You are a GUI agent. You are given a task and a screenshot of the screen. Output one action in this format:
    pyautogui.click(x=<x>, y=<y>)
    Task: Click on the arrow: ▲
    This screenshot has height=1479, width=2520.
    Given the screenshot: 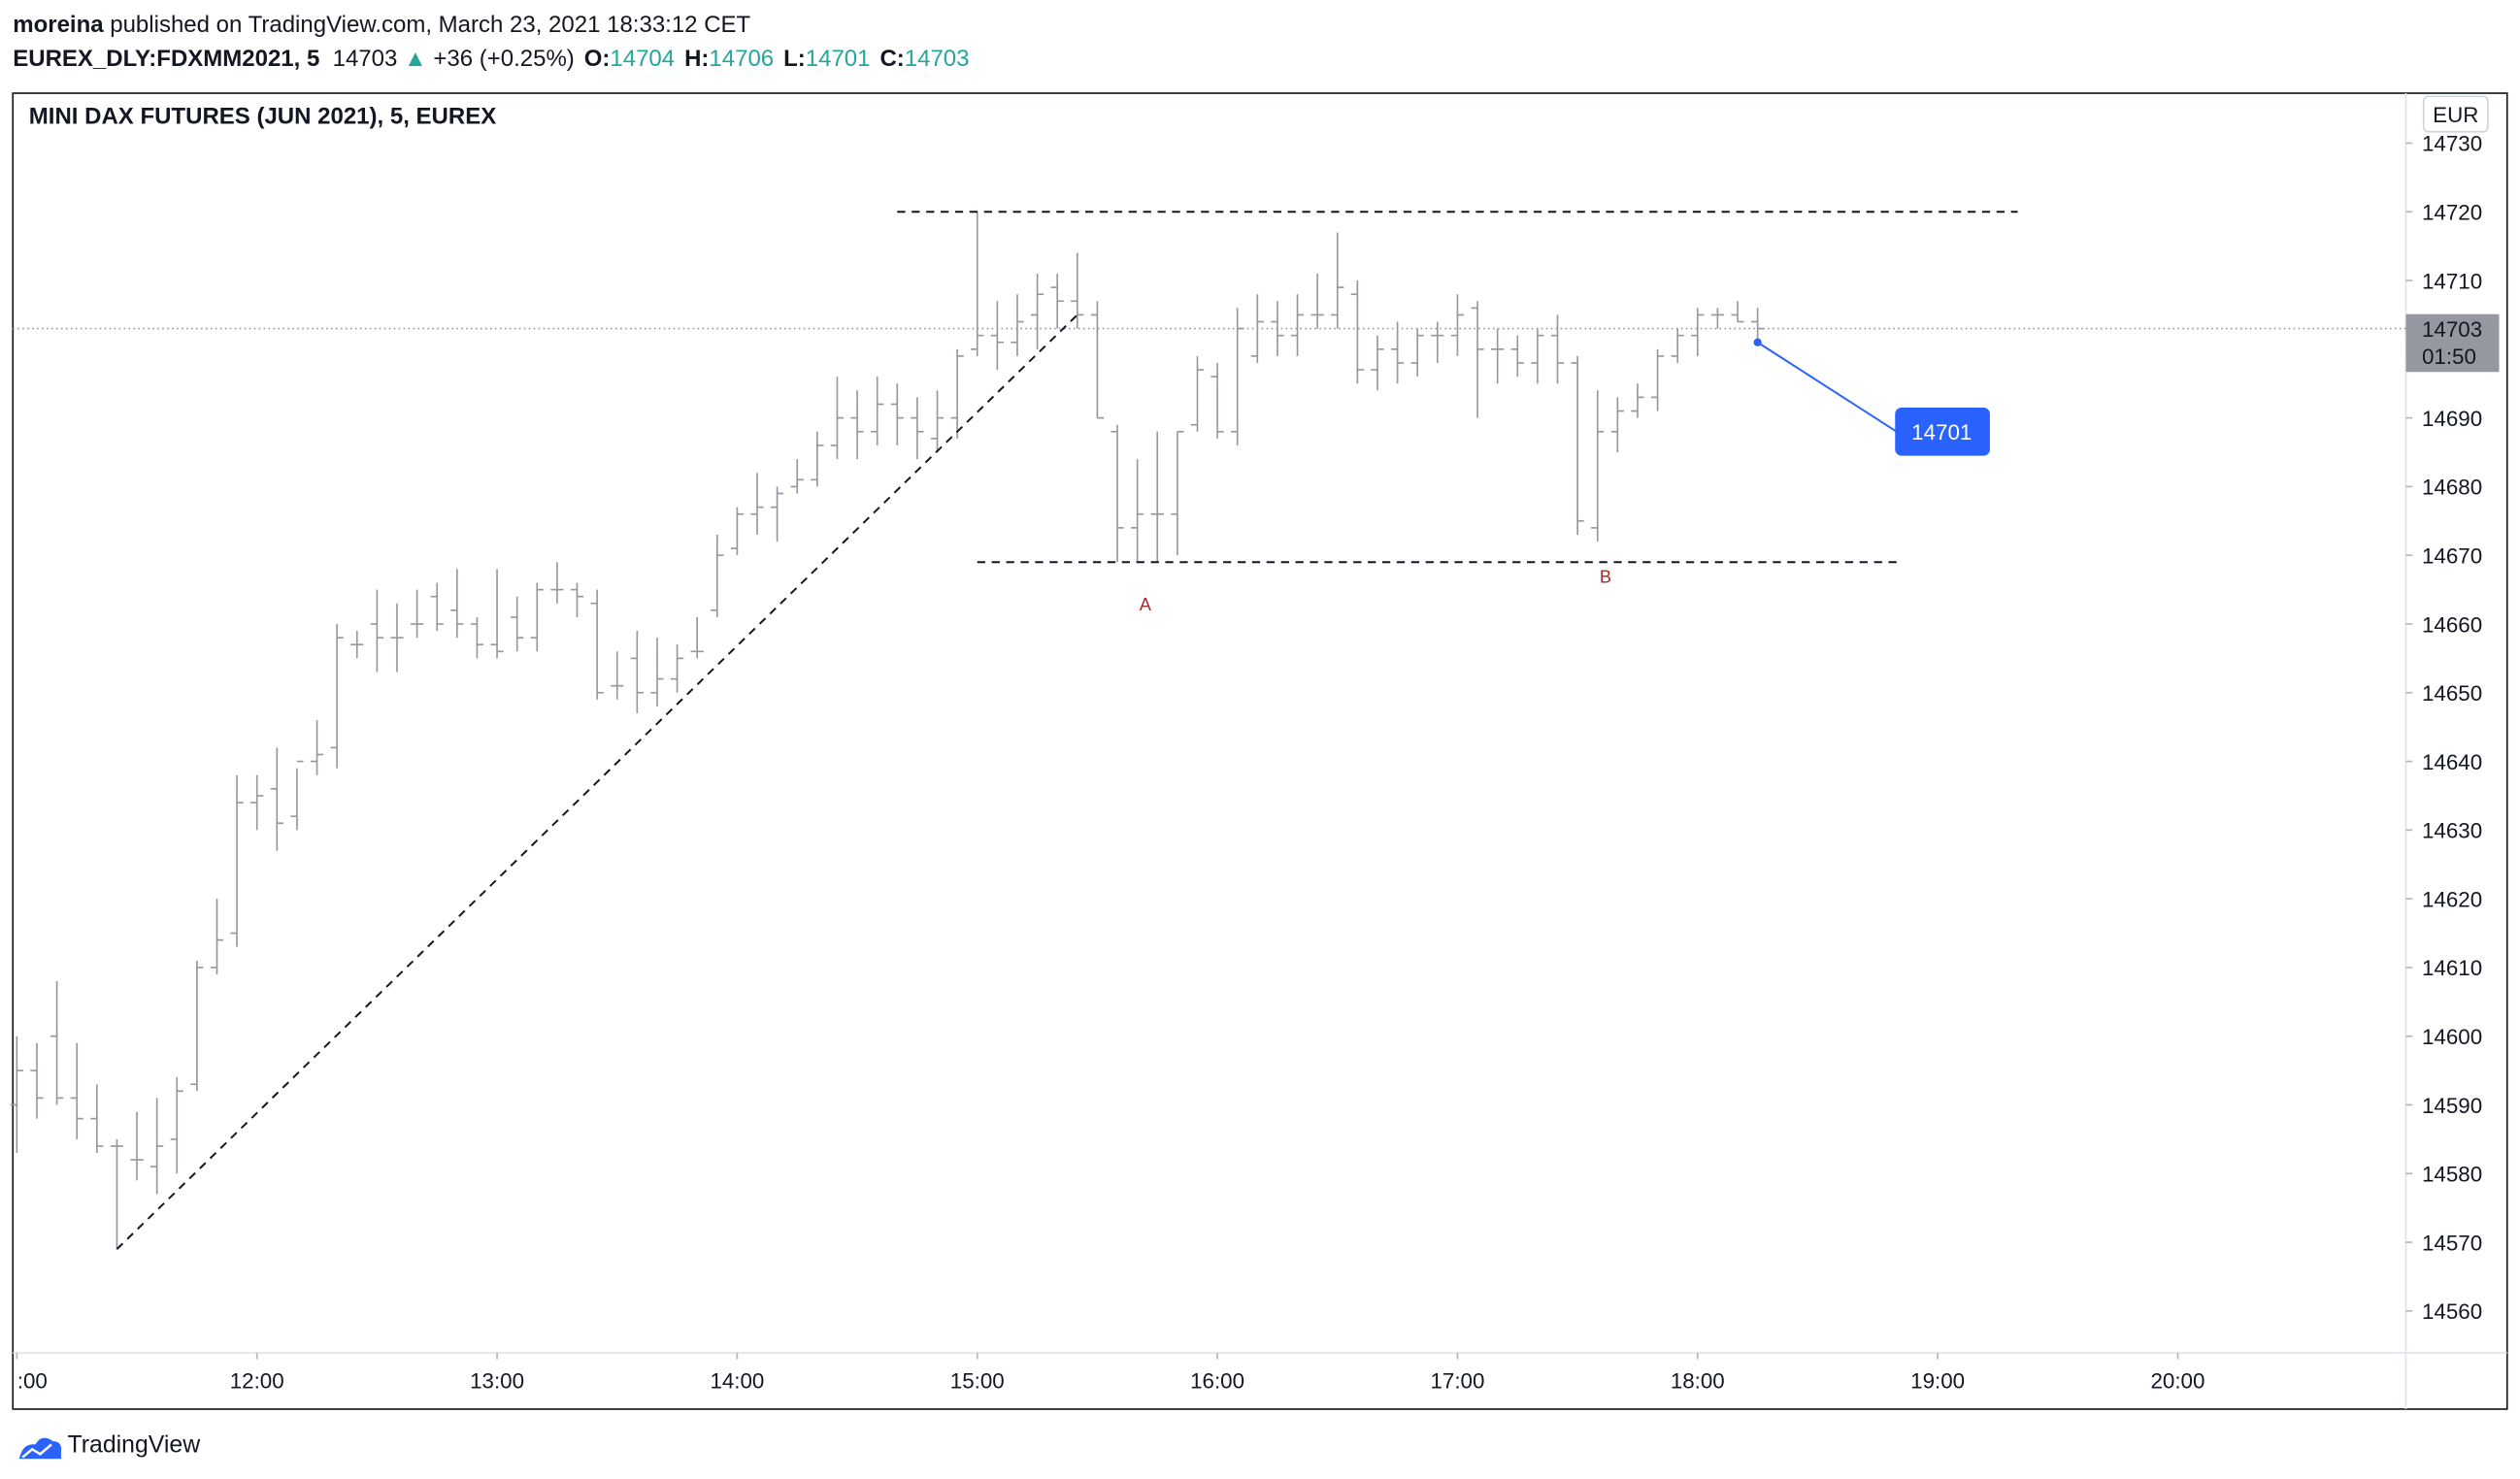 What is the action you would take?
    pyautogui.click(x=415, y=59)
    